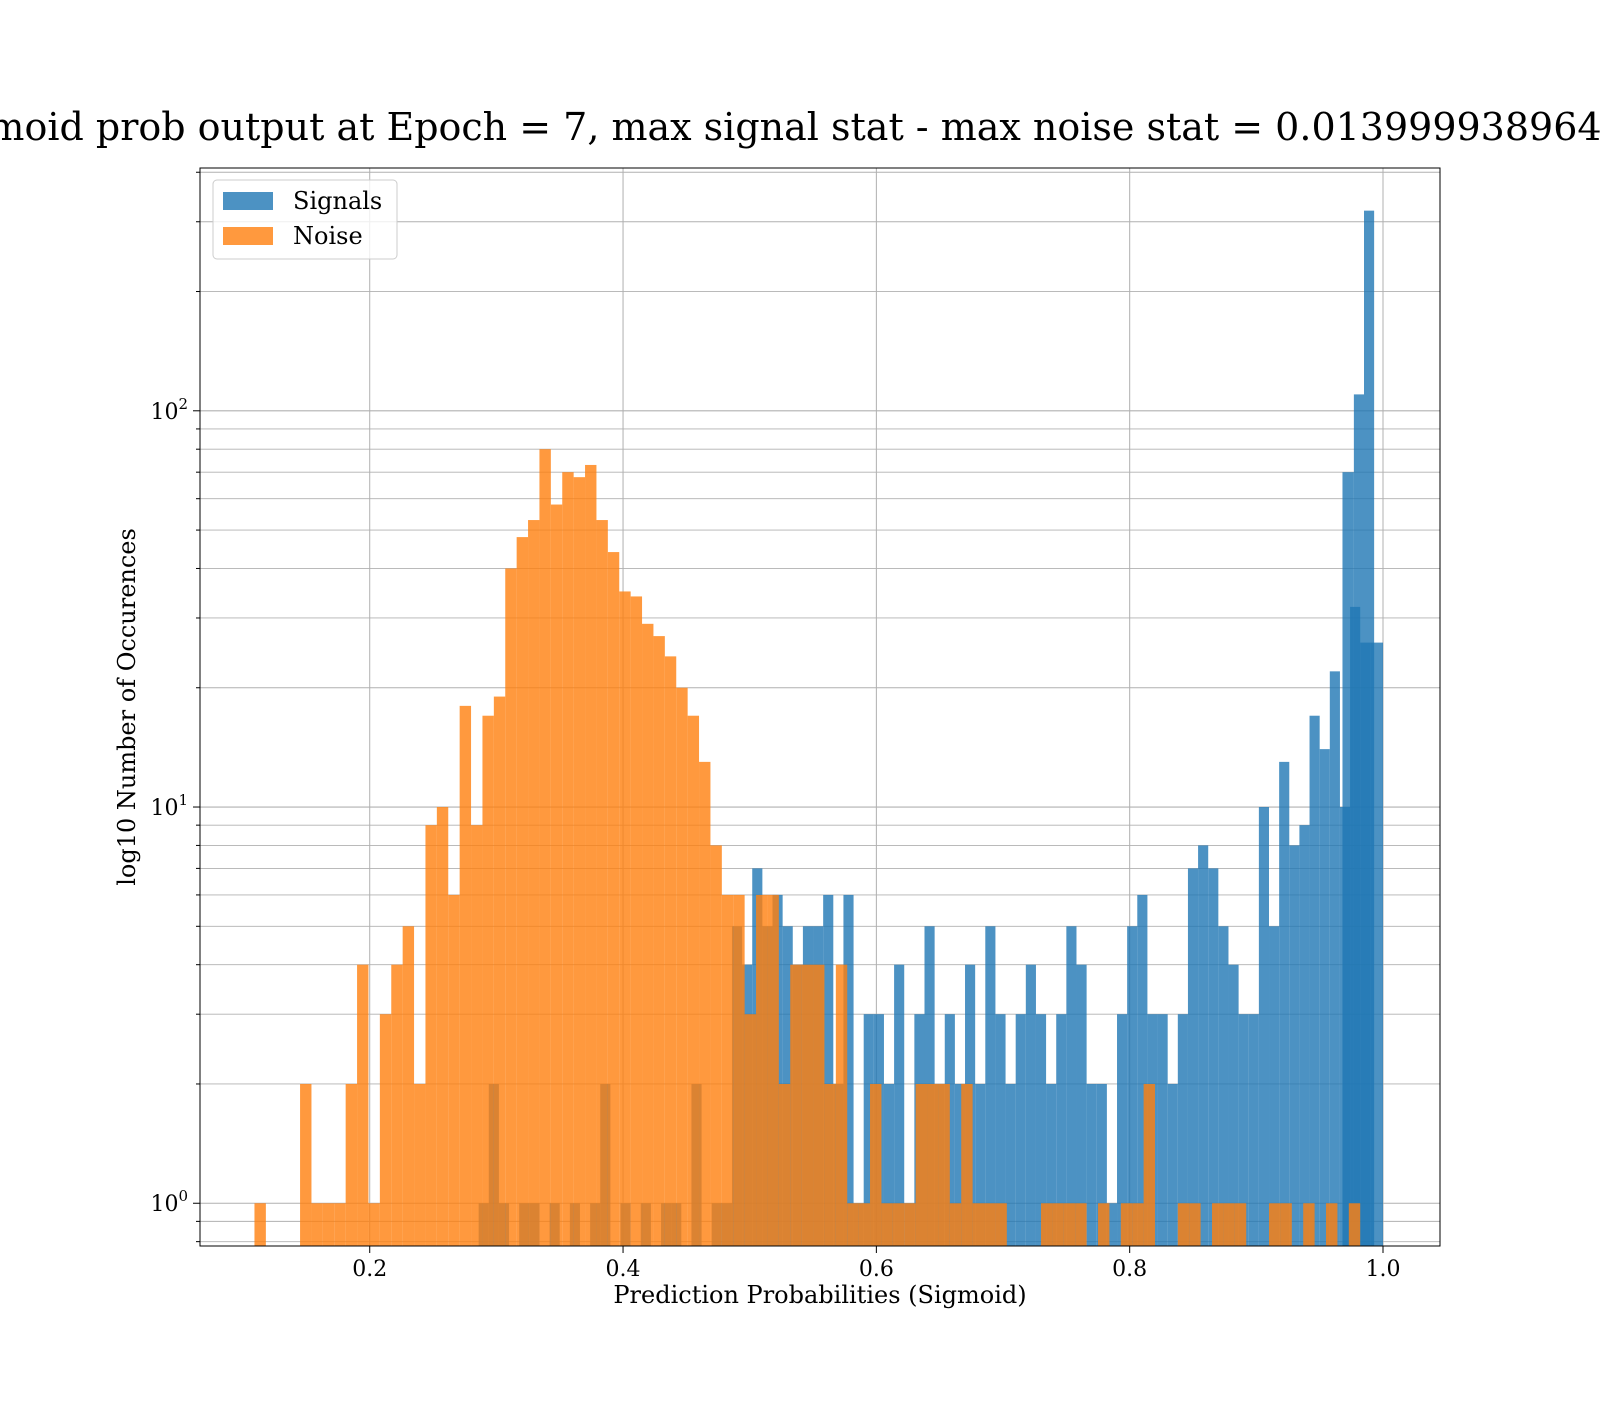  What do you see at coordinates (305, 219) in the screenshot?
I see `legend: Signals Noise` at bounding box center [305, 219].